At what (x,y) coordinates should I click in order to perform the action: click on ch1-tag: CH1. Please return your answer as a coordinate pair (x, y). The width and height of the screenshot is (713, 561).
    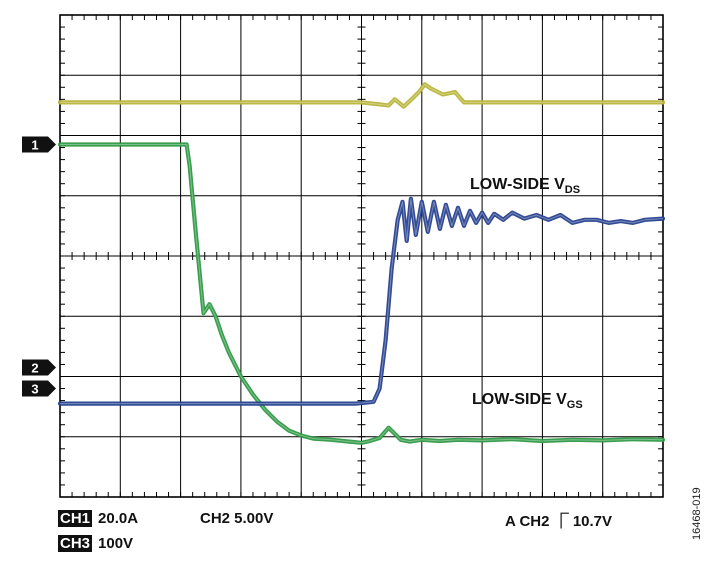
    Looking at the image, I should click on (75, 518).